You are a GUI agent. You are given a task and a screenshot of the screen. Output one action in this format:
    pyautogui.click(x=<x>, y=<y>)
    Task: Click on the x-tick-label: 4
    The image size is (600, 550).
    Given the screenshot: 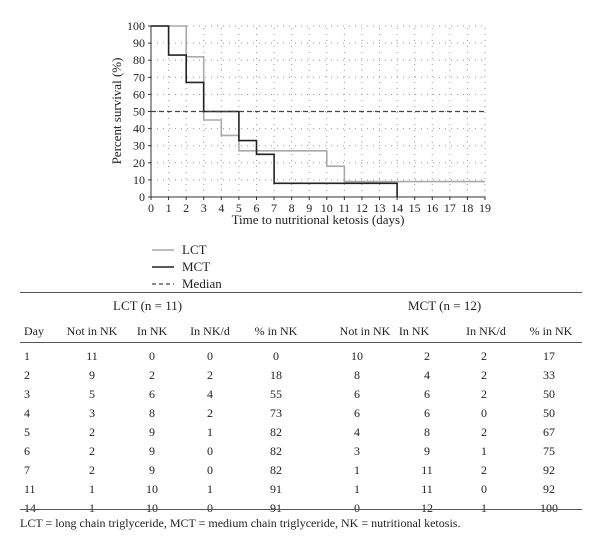 What is the action you would take?
    pyautogui.click(x=221, y=208)
    